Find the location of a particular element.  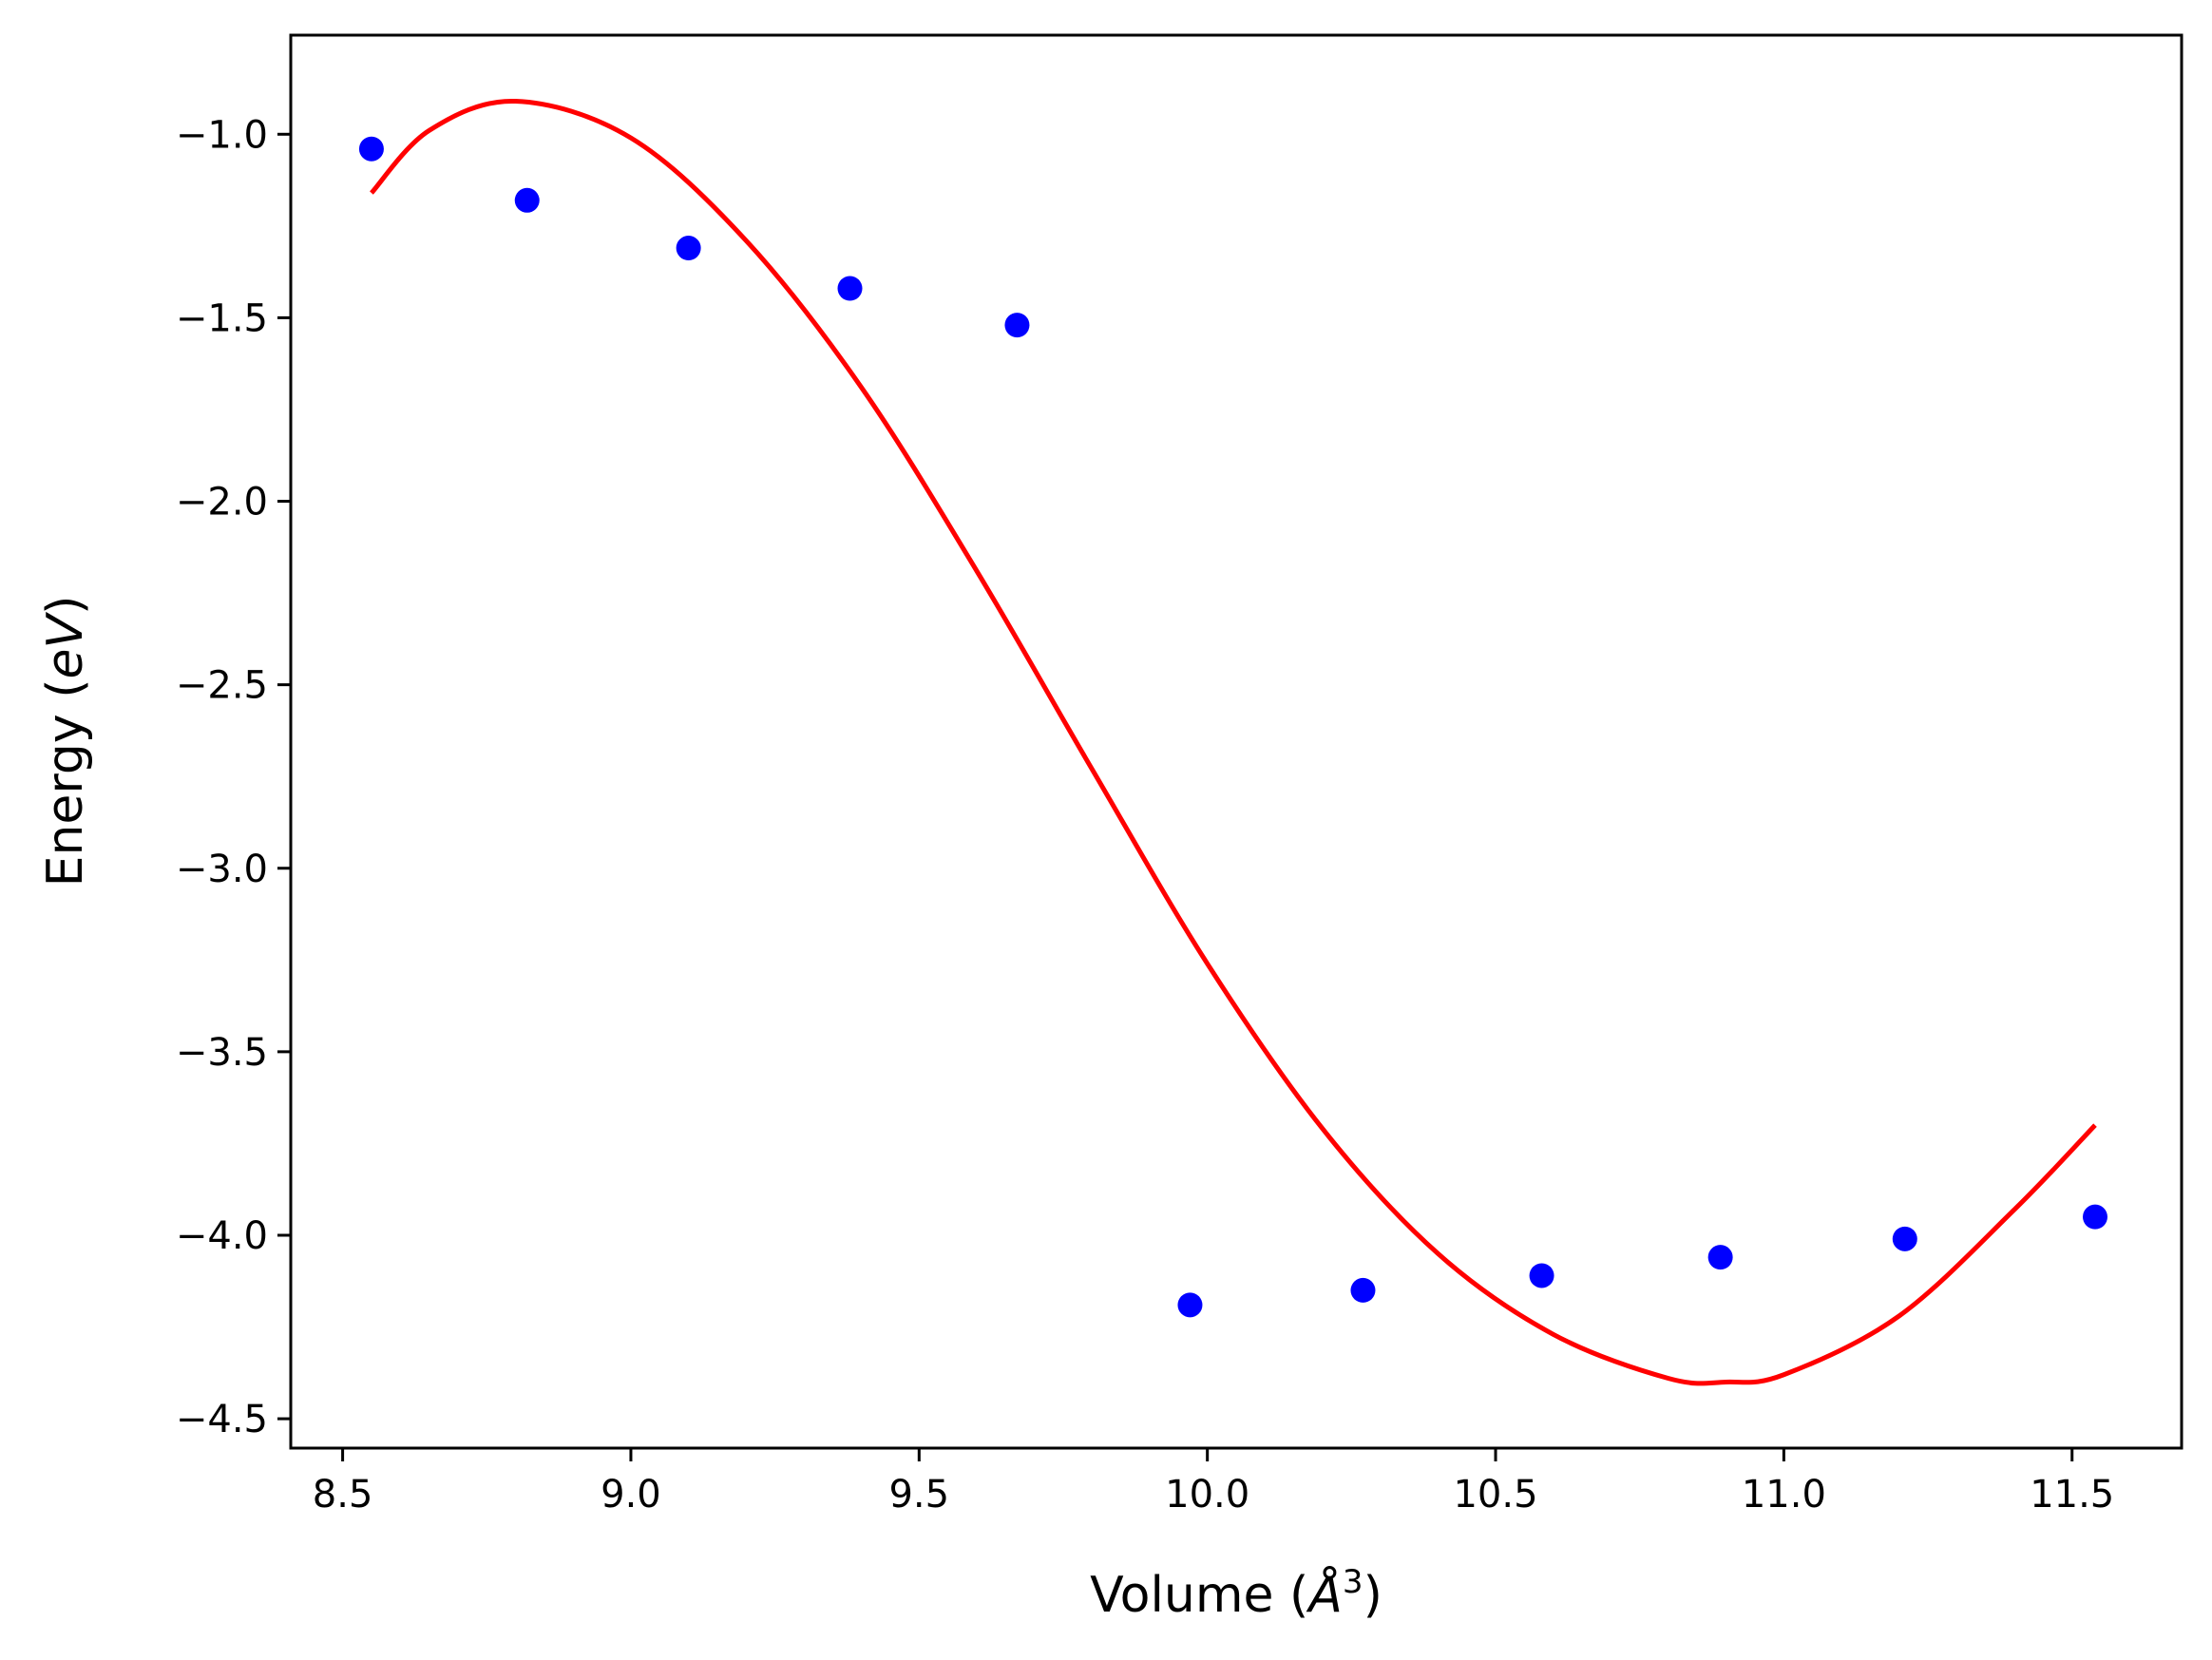

x-tick-label: 8.5 is located at coordinates (343, 1495).